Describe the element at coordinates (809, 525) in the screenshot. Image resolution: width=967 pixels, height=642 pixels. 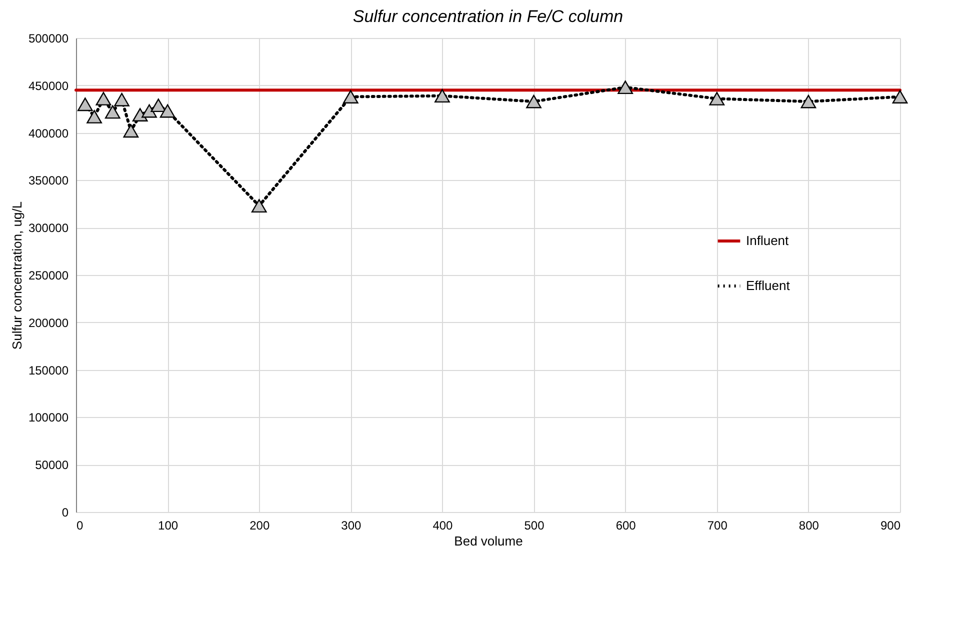
I see `x-tick-label: 800` at that location.